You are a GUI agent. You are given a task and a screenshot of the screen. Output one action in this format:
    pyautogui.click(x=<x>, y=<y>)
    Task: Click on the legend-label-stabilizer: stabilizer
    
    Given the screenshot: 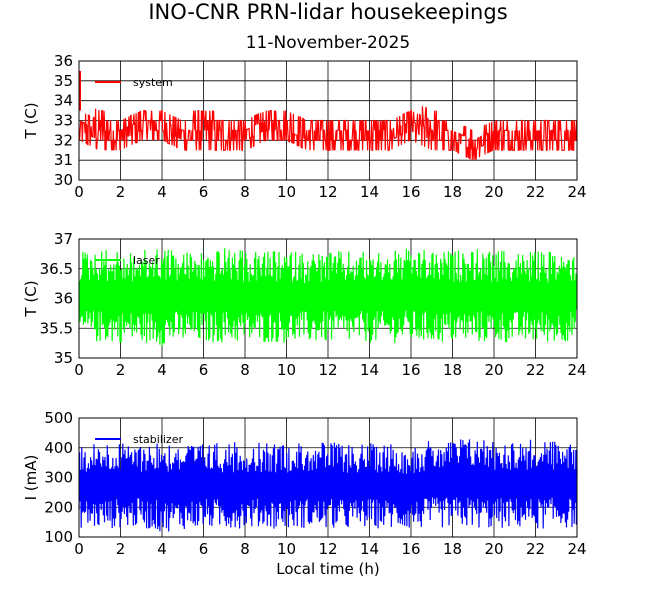 What is the action you would take?
    pyautogui.click(x=158, y=439)
    